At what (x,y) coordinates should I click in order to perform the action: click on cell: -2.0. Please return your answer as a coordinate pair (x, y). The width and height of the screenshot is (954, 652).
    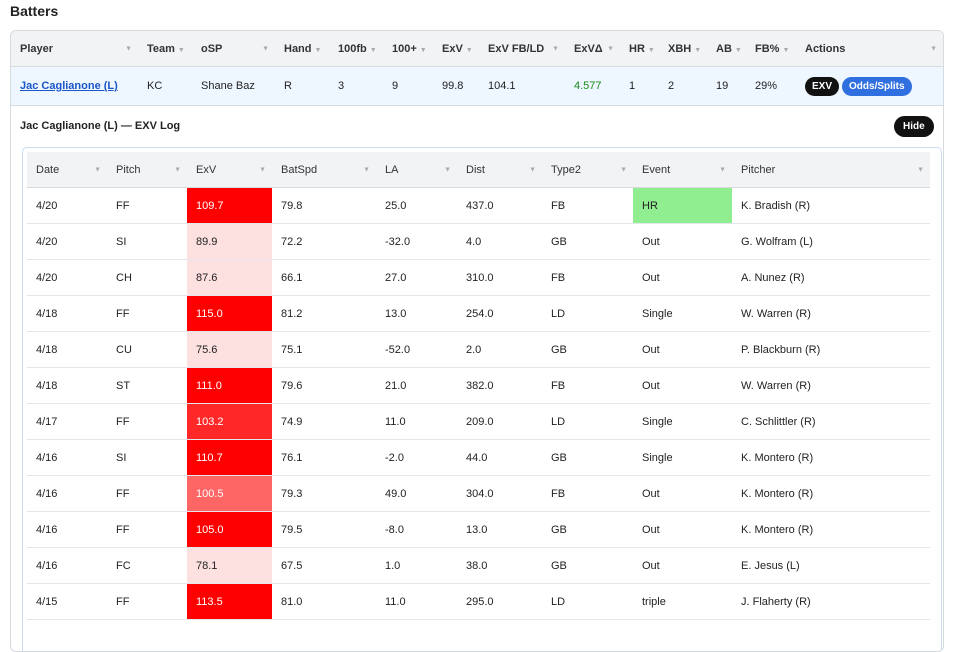
    Looking at the image, I should click on (416, 457).